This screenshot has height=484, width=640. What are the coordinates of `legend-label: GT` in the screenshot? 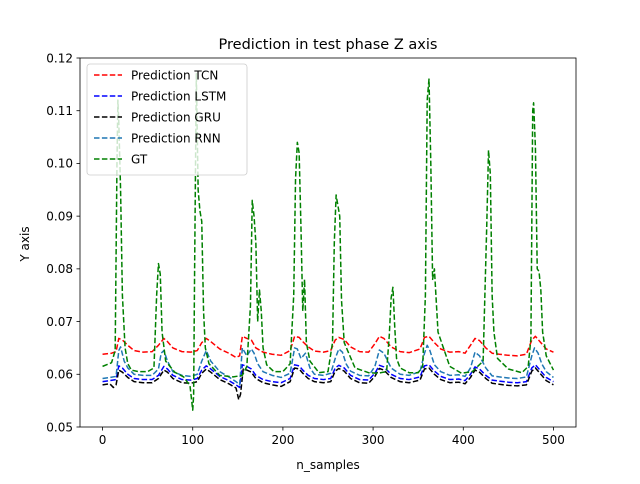 It's located at (139, 160).